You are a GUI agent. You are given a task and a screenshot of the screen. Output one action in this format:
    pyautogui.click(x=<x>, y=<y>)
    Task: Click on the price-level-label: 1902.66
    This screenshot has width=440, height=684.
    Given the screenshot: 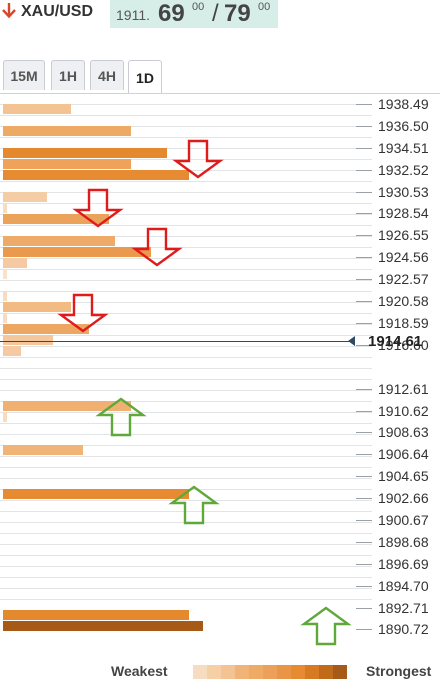 What is the action you would take?
    pyautogui.click(x=403, y=498)
    